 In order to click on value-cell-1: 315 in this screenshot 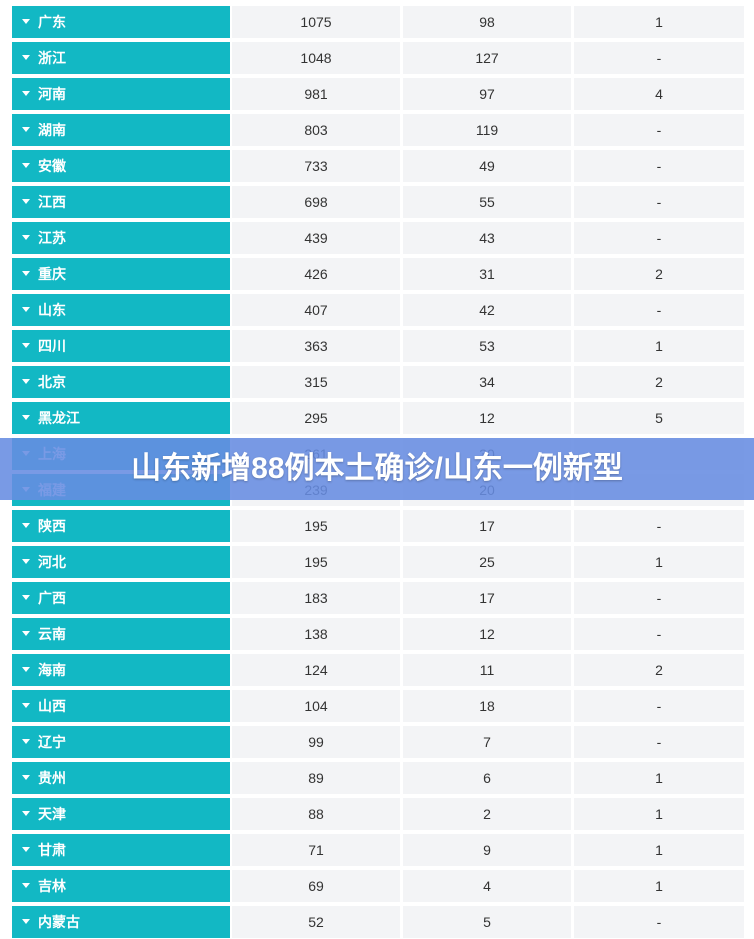, I will do `click(316, 382)`.